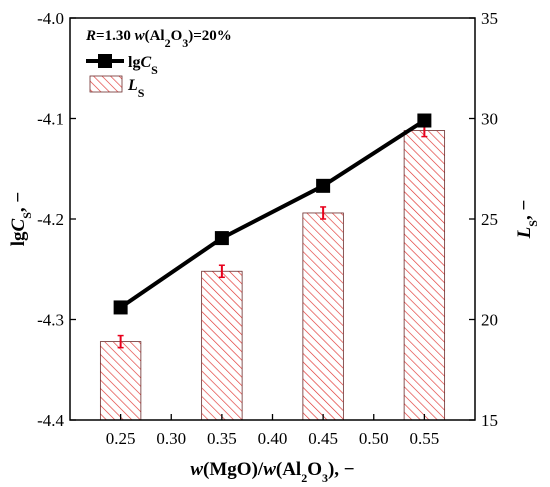 This screenshot has width=550, height=487. I want to click on x-tick-label-5: 0.50, so click(374, 438).